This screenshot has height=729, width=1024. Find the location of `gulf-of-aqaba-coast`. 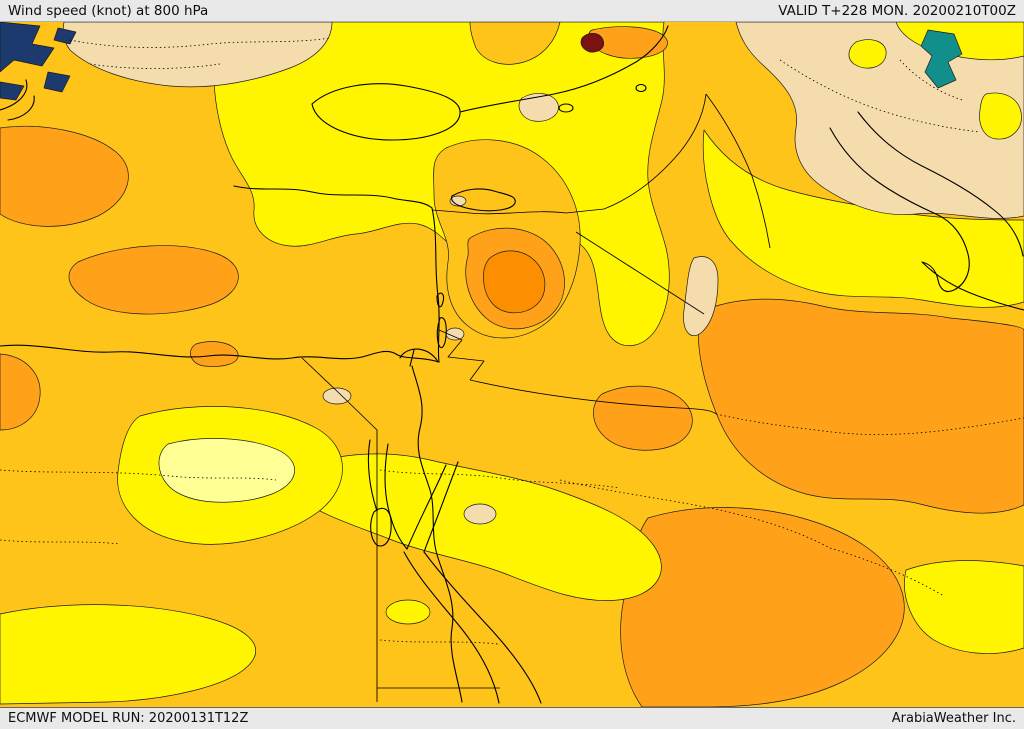

gulf-of-aqaba-coast is located at coordinates (432, 507).